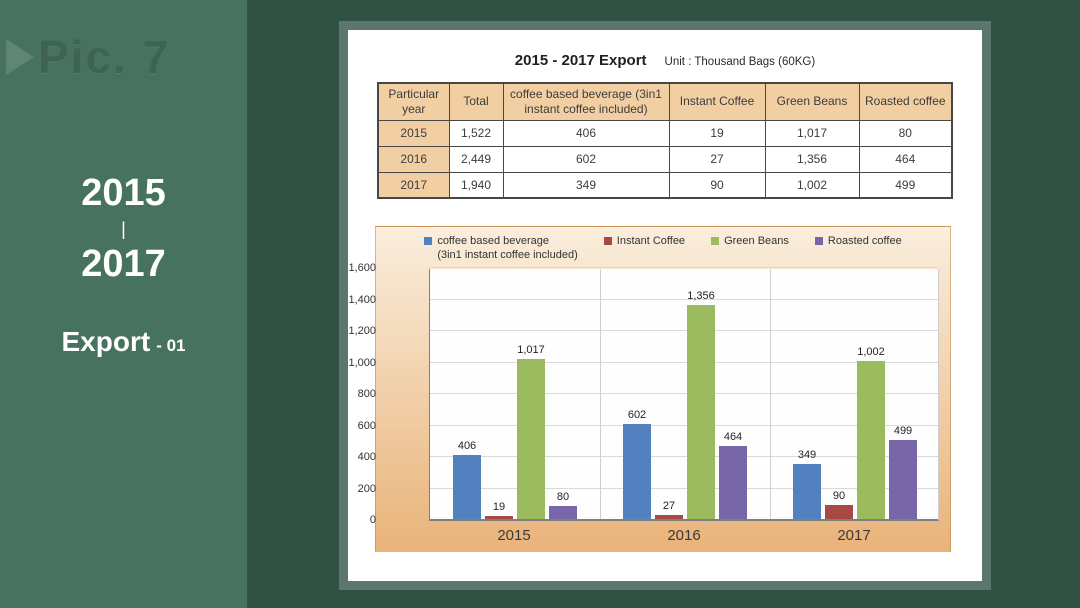 This screenshot has height=608, width=1080. What do you see at coordinates (903, 431) in the screenshot?
I see `bar-value-label: 499` at bounding box center [903, 431].